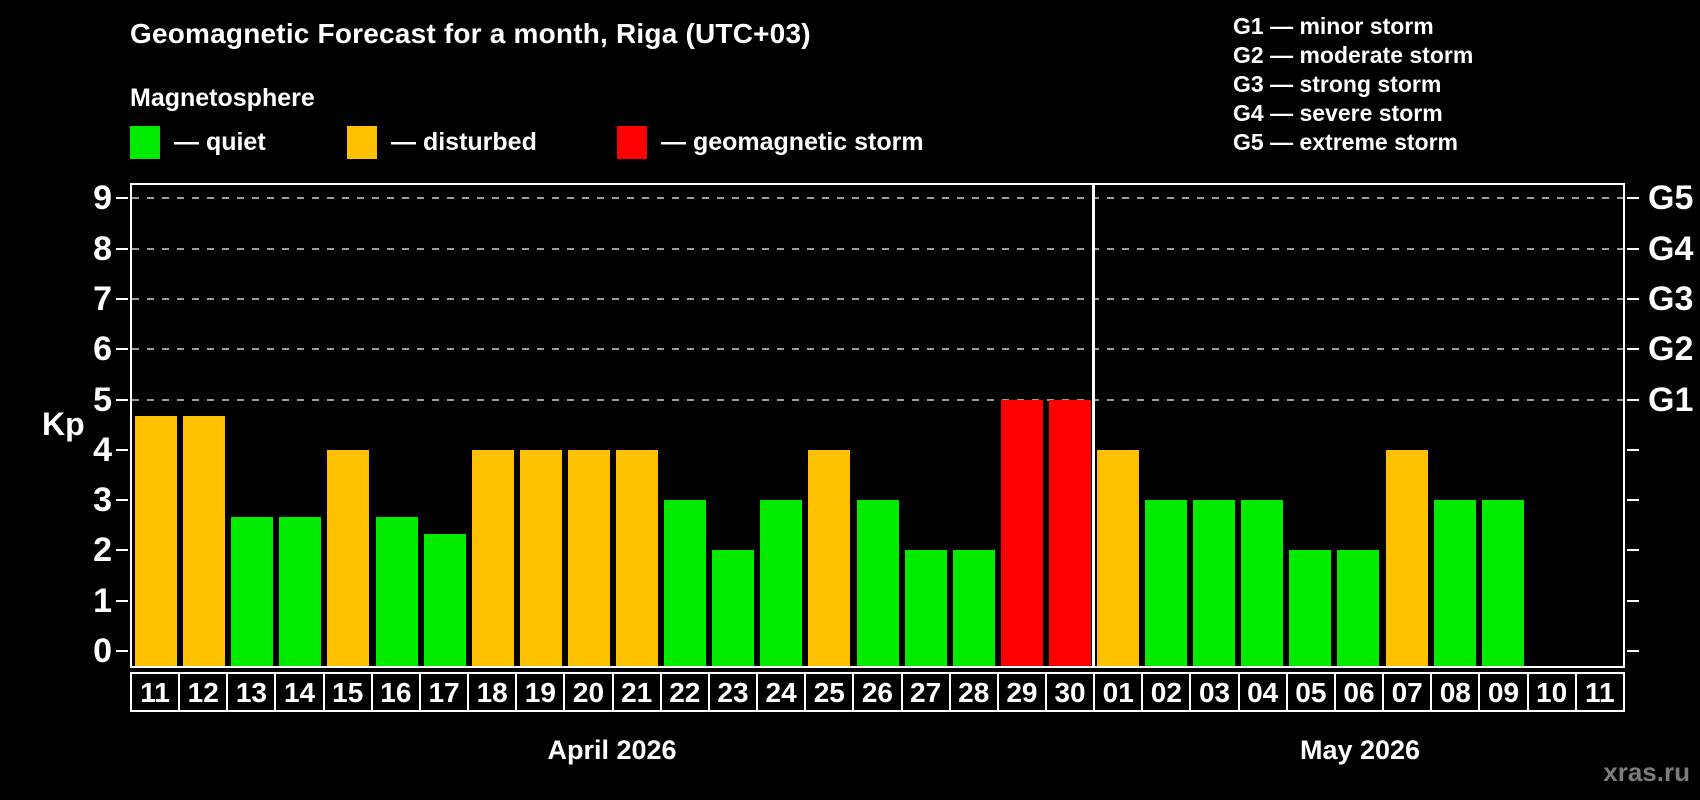 The height and width of the screenshot is (800, 1700). What do you see at coordinates (1359, 692) in the screenshot?
I see `day-label-cell: 06` at bounding box center [1359, 692].